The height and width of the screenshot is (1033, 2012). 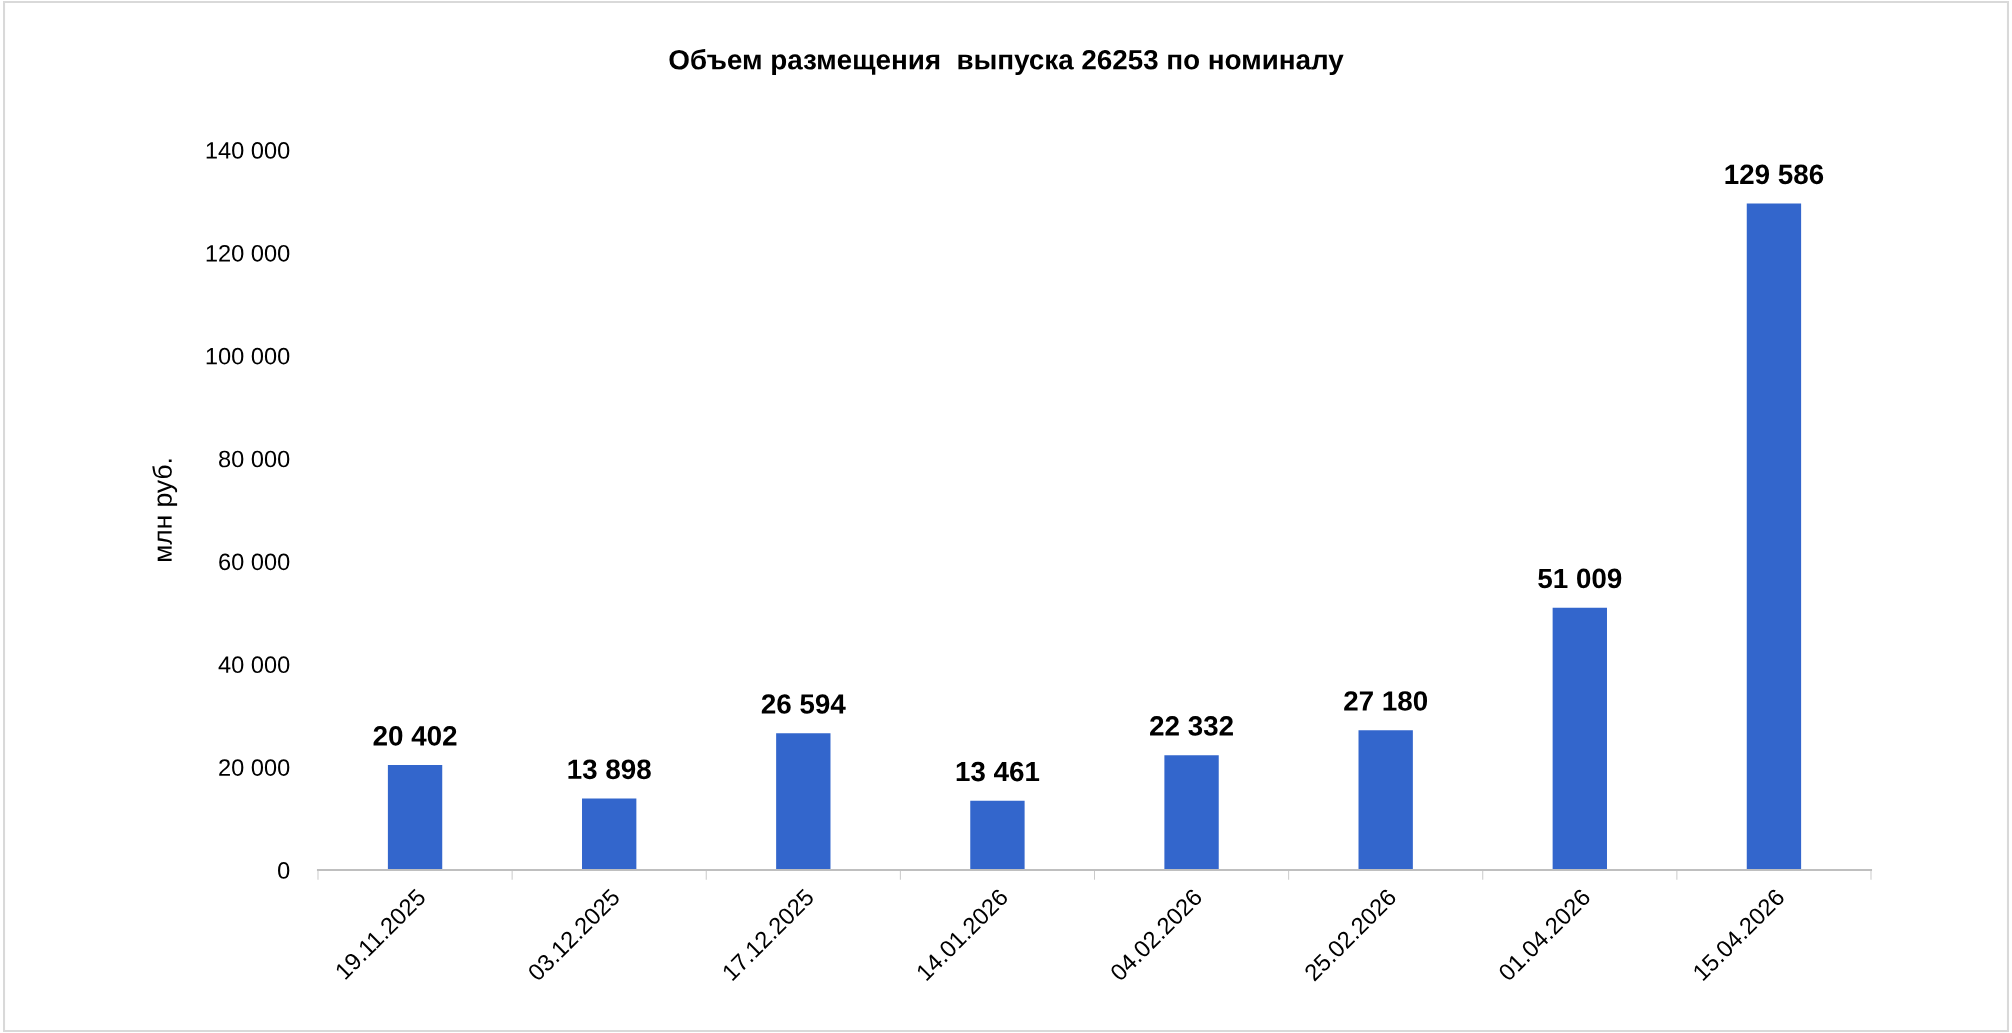 What do you see at coordinates (1386, 701) in the screenshot?
I see `data-label: 27 180` at bounding box center [1386, 701].